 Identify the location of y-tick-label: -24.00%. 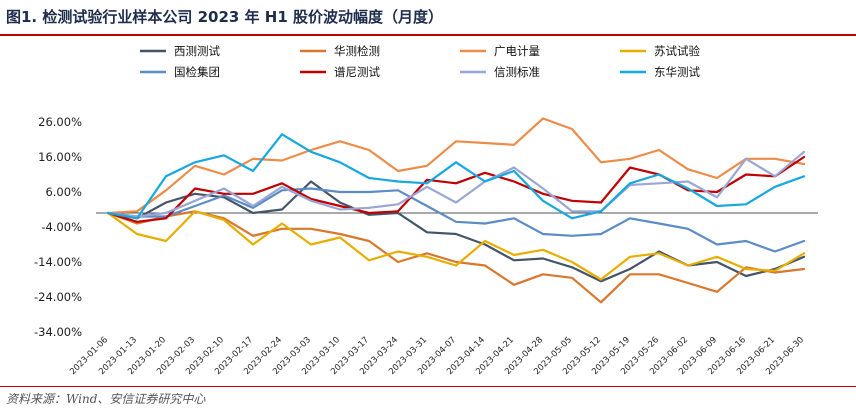
(58, 297).